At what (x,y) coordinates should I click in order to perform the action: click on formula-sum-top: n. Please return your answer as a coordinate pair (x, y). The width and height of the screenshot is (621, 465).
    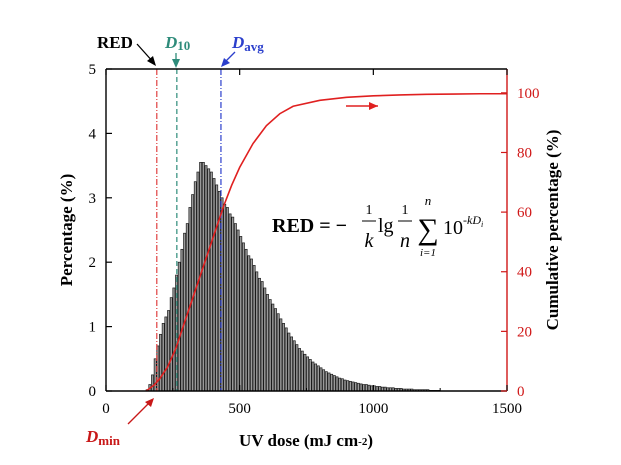
    Looking at the image, I should click on (428, 200).